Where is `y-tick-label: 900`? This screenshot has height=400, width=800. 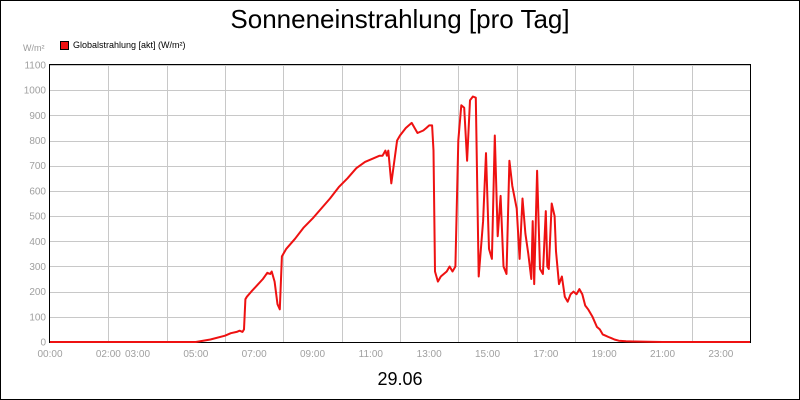
y-tick-label: 900 is located at coordinates (37, 116).